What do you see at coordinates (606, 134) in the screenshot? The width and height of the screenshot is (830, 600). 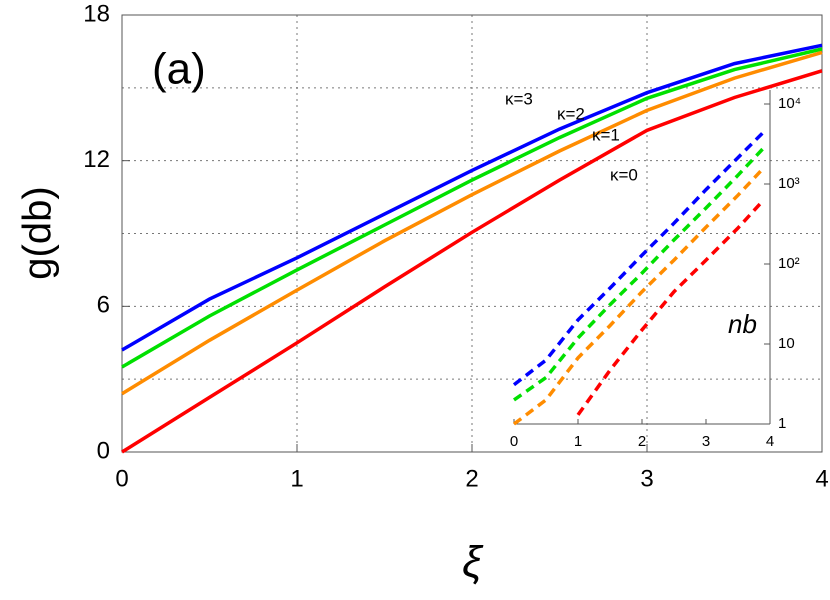 I see `series-label: κ=1` at bounding box center [606, 134].